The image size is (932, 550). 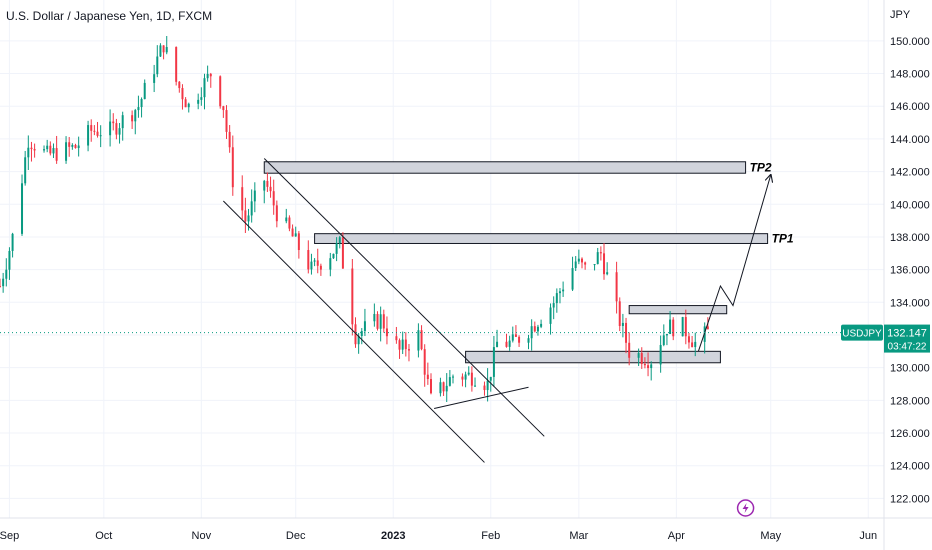 I want to click on symbol-label: USDJPY, so click(x=862, y=334).